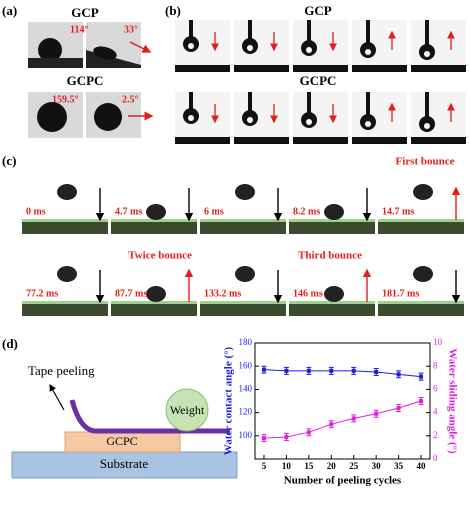  What do you see at coordinates (229, 400) in the screenshot?
I see `y-axis-label: Water contact angle (°)` at bounding box center [229, 400].